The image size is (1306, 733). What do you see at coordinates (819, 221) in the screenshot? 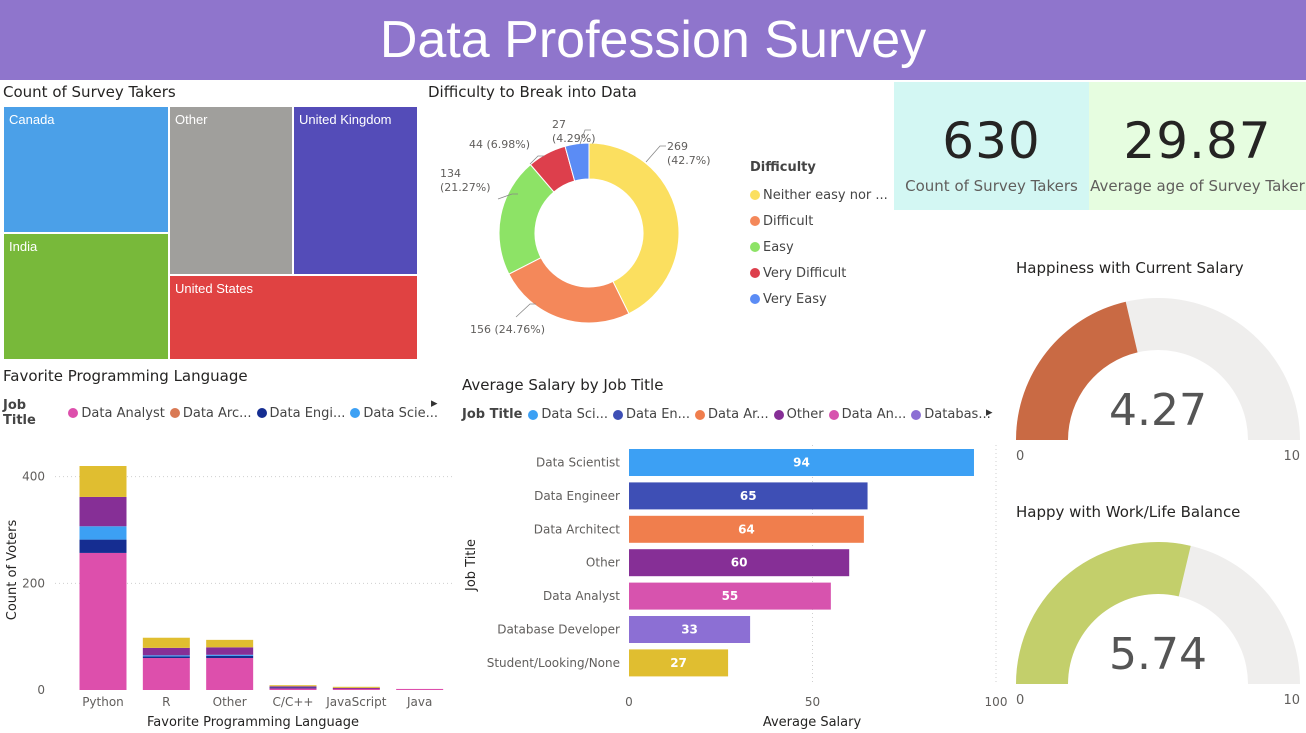
I see `donut-legend-item: Difficult` at bounding box center [819, 221].